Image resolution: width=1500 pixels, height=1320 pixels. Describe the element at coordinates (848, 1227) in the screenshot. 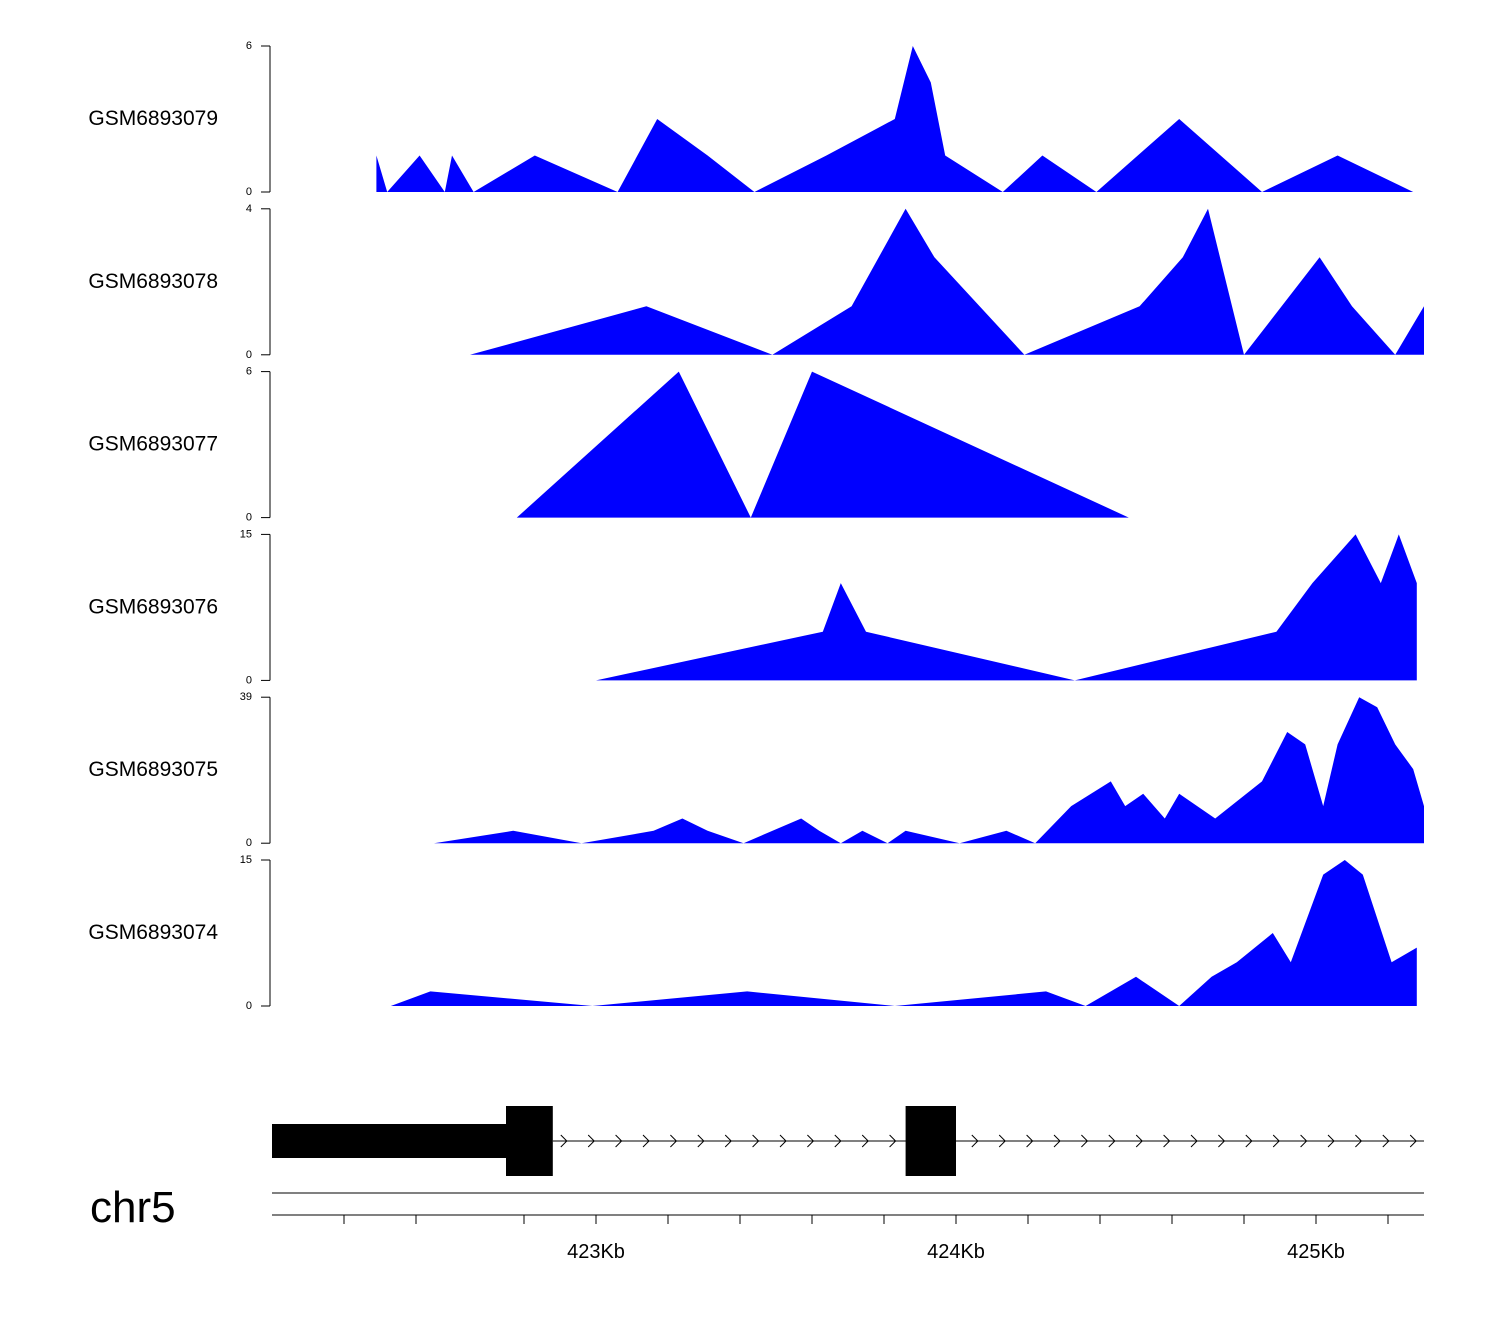

I see `genome-axis: 423Kb 424Kb 425Kb` at that location.